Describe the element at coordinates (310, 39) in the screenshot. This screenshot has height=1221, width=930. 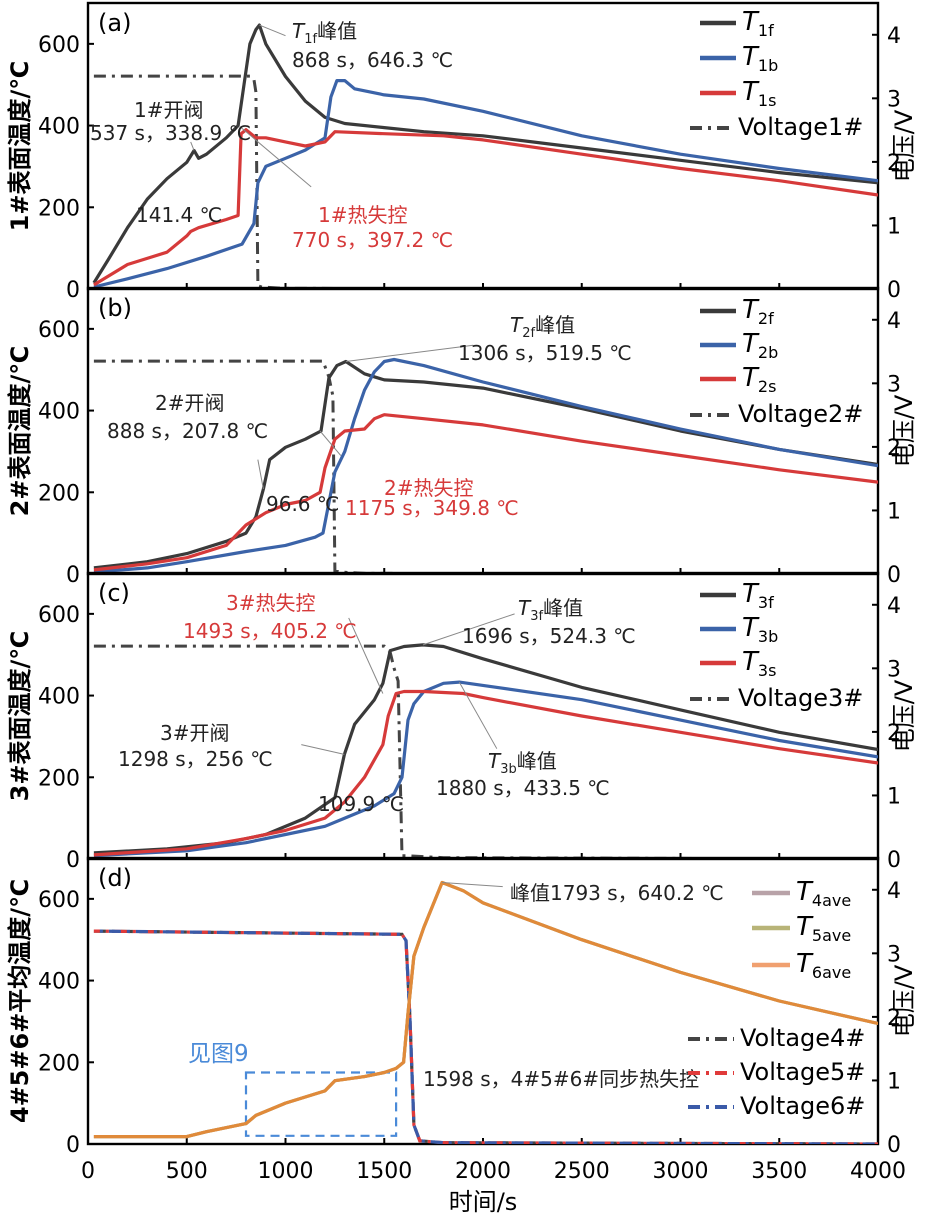
I see `annotation-subscript: 1f` at that location.